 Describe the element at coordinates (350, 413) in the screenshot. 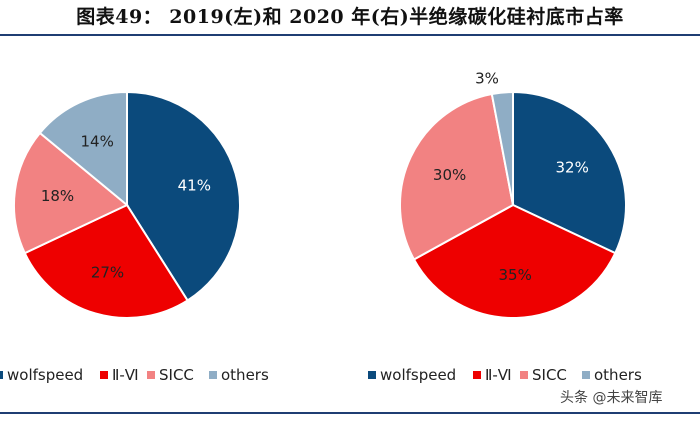

I see `bottom-rule` at that location.